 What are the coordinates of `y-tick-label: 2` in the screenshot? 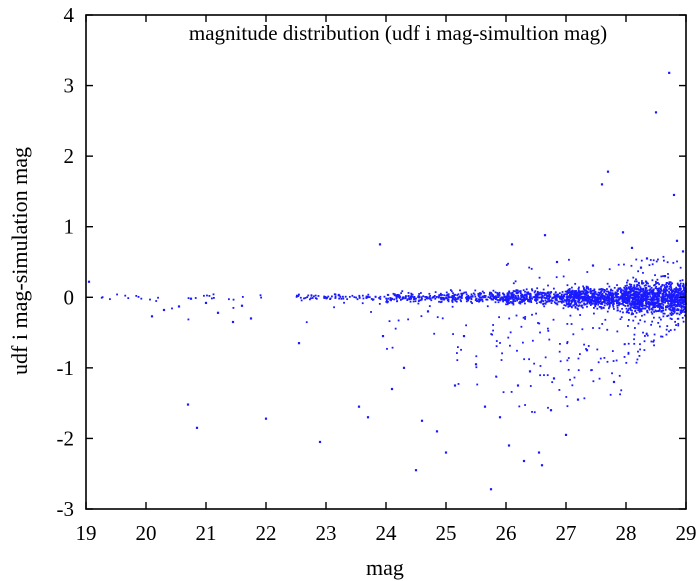 It's located at (69, 156).